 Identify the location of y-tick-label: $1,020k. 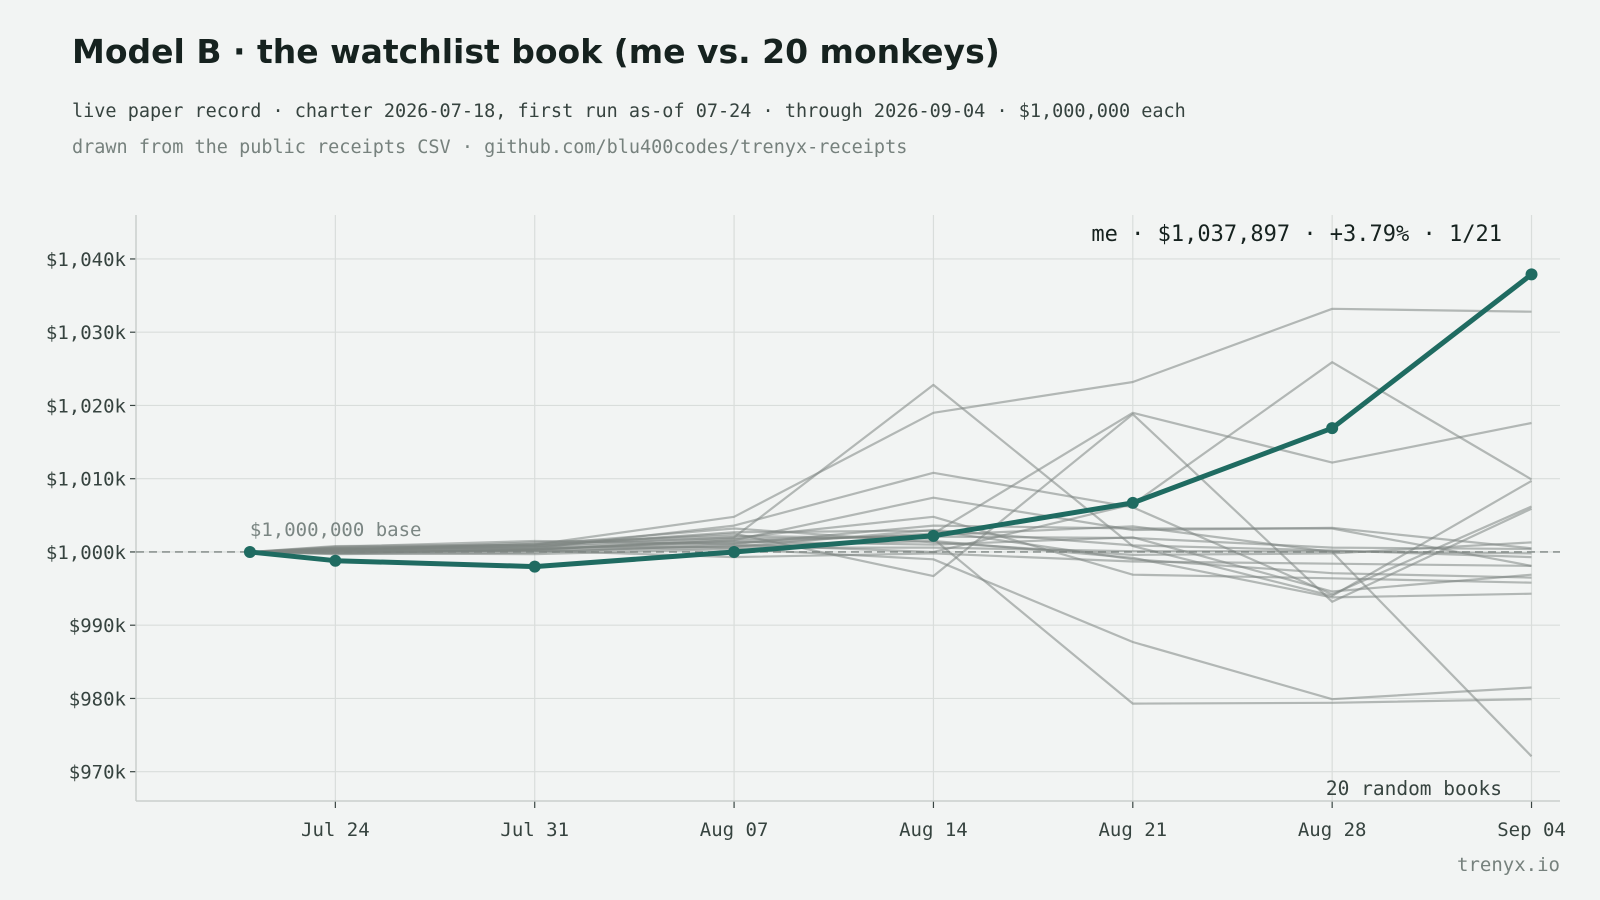
(86, 406).